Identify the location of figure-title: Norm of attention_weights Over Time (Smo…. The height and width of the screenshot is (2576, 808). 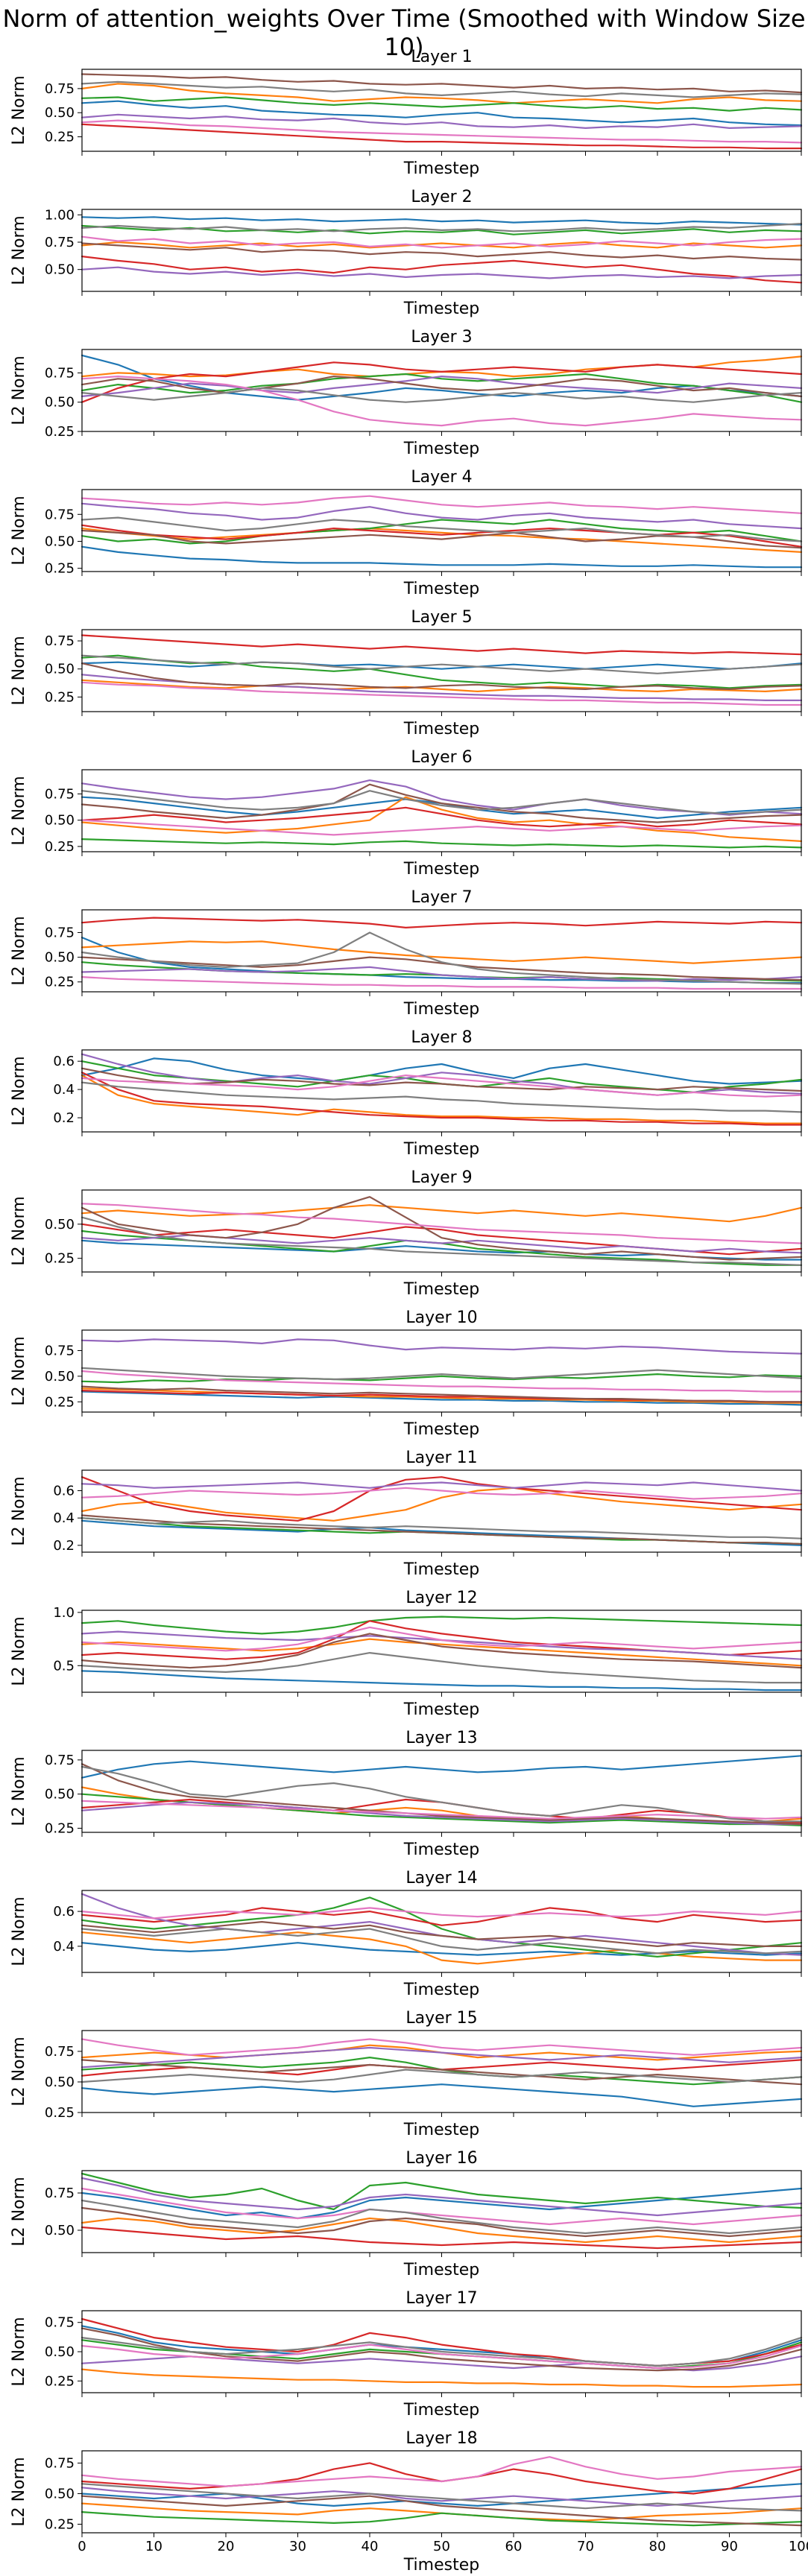
(404, 32).